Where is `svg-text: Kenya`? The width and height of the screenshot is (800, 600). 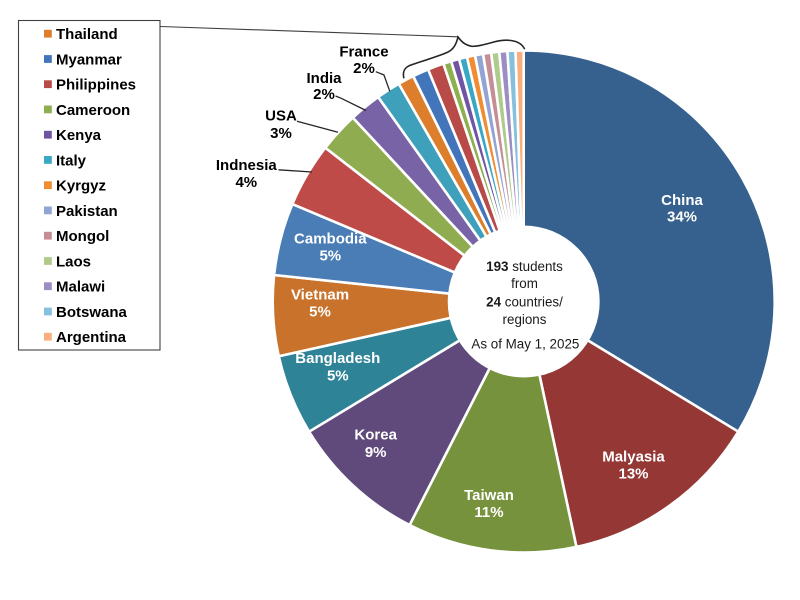 svg-text: Kenya is located at coordinates (79, 135).